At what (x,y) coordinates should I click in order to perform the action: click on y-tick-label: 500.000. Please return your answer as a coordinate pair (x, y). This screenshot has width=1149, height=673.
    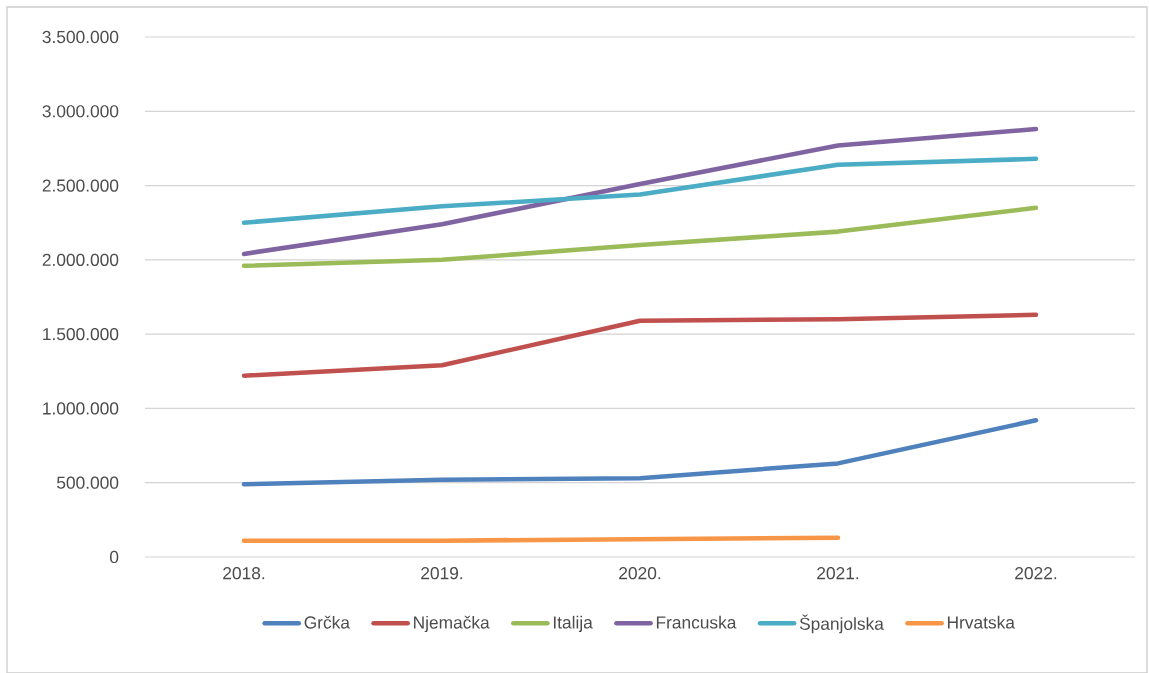
    Looking at the image, I should click on (88, 482).